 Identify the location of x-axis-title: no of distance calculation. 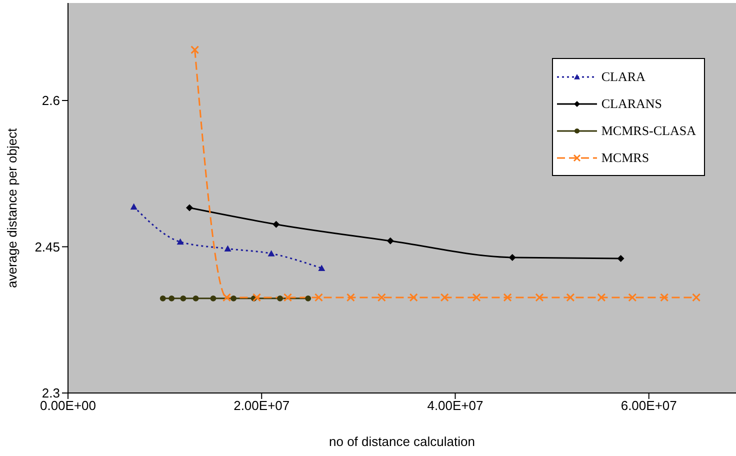
(402, 441).